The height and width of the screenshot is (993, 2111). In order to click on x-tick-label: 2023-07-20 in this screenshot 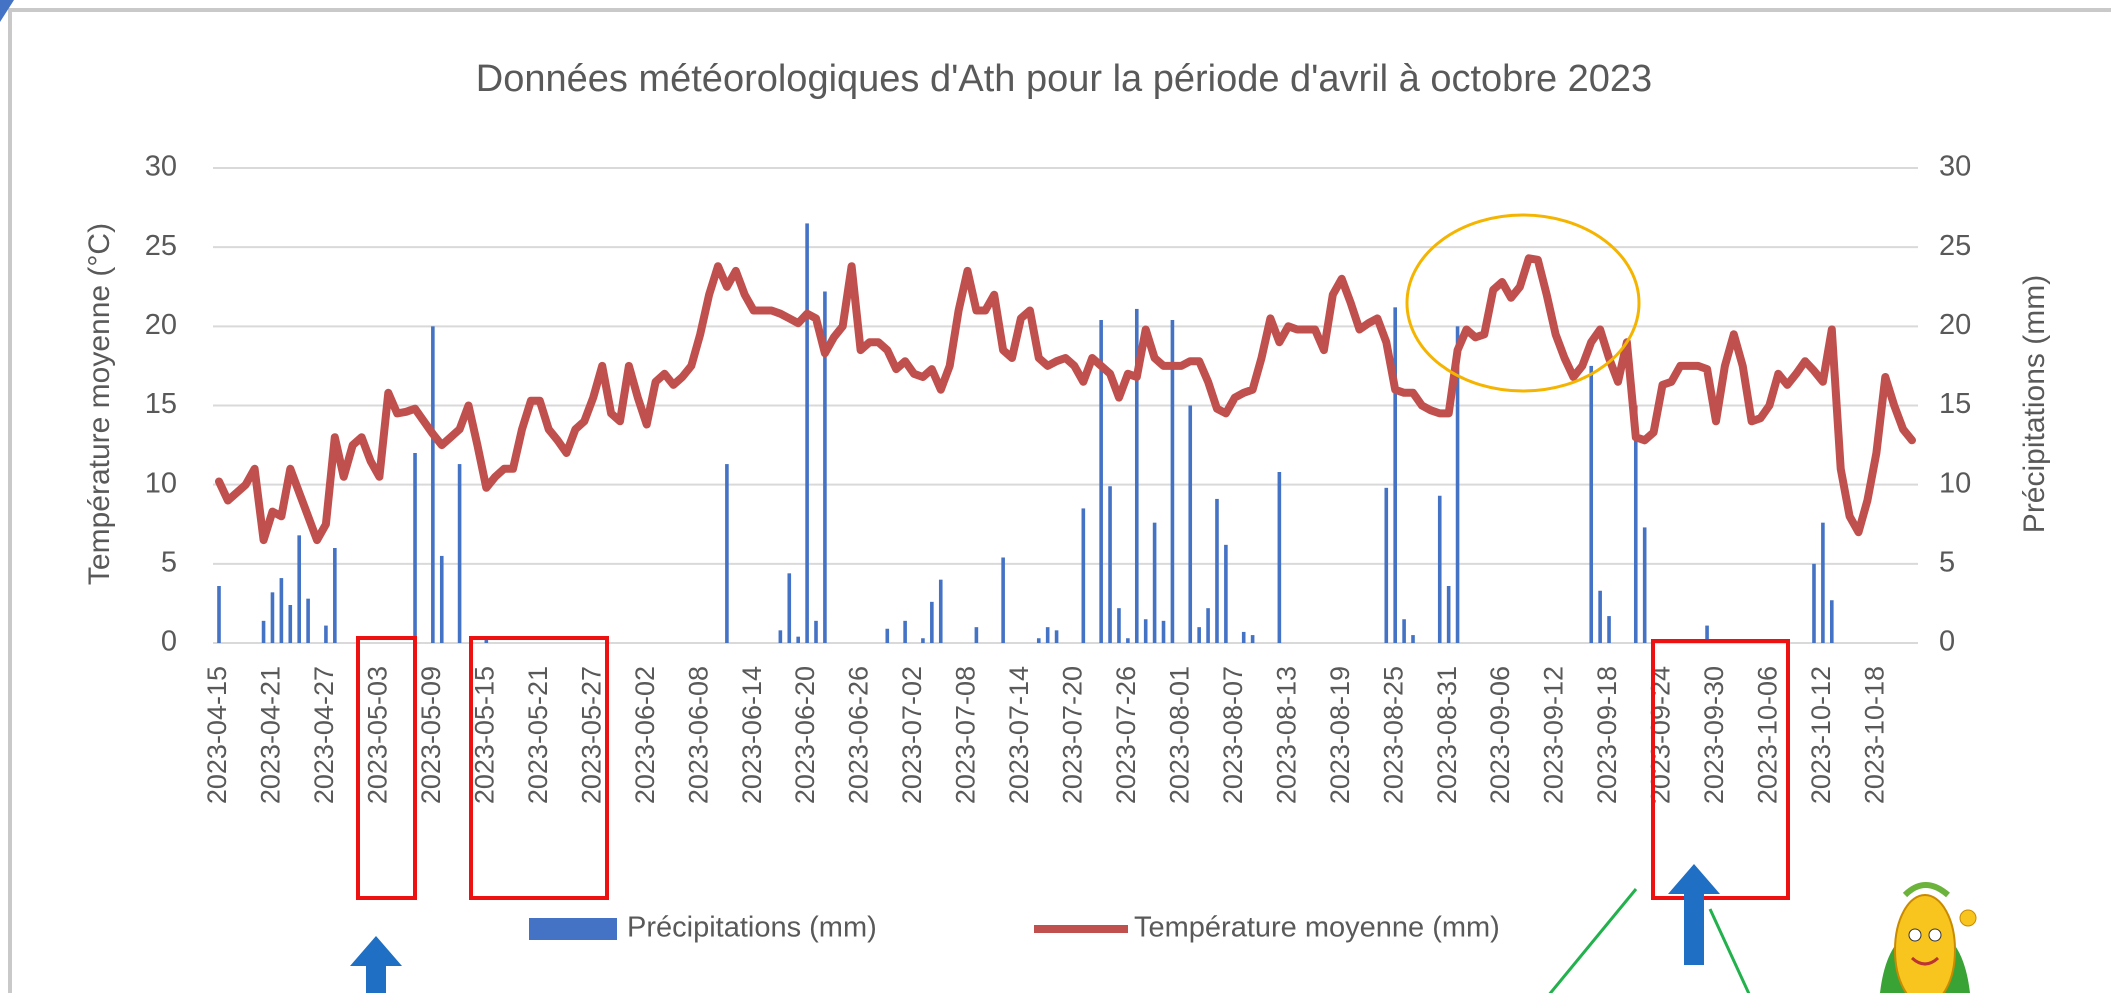, I will do `click(1073, 735)`.